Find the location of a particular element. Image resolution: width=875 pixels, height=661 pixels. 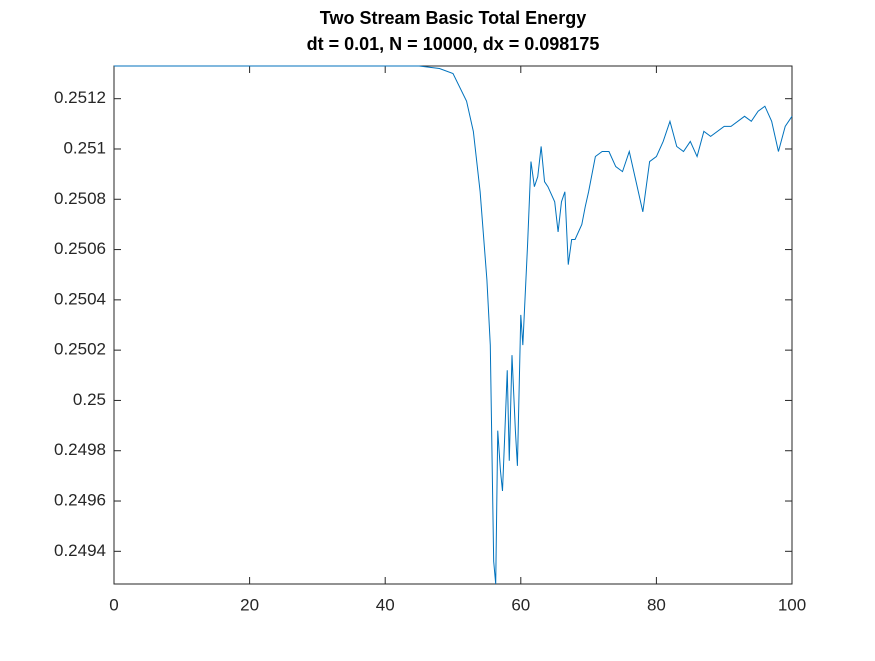

x-tick-label: 80 is located at coordinates (656, 604).